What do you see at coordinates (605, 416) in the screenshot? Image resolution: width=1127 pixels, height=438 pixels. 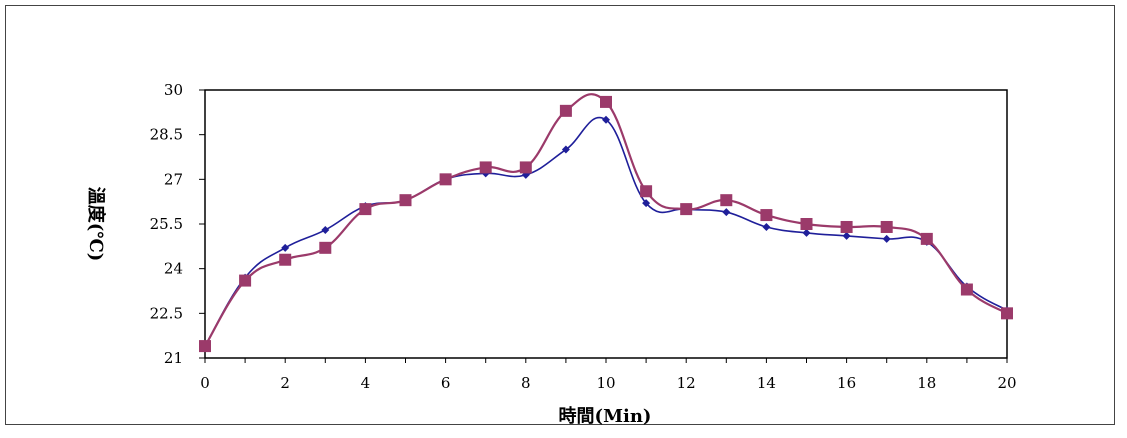 I see `x-axis-label: 時間(Min)` at bounding box center [605, 416].